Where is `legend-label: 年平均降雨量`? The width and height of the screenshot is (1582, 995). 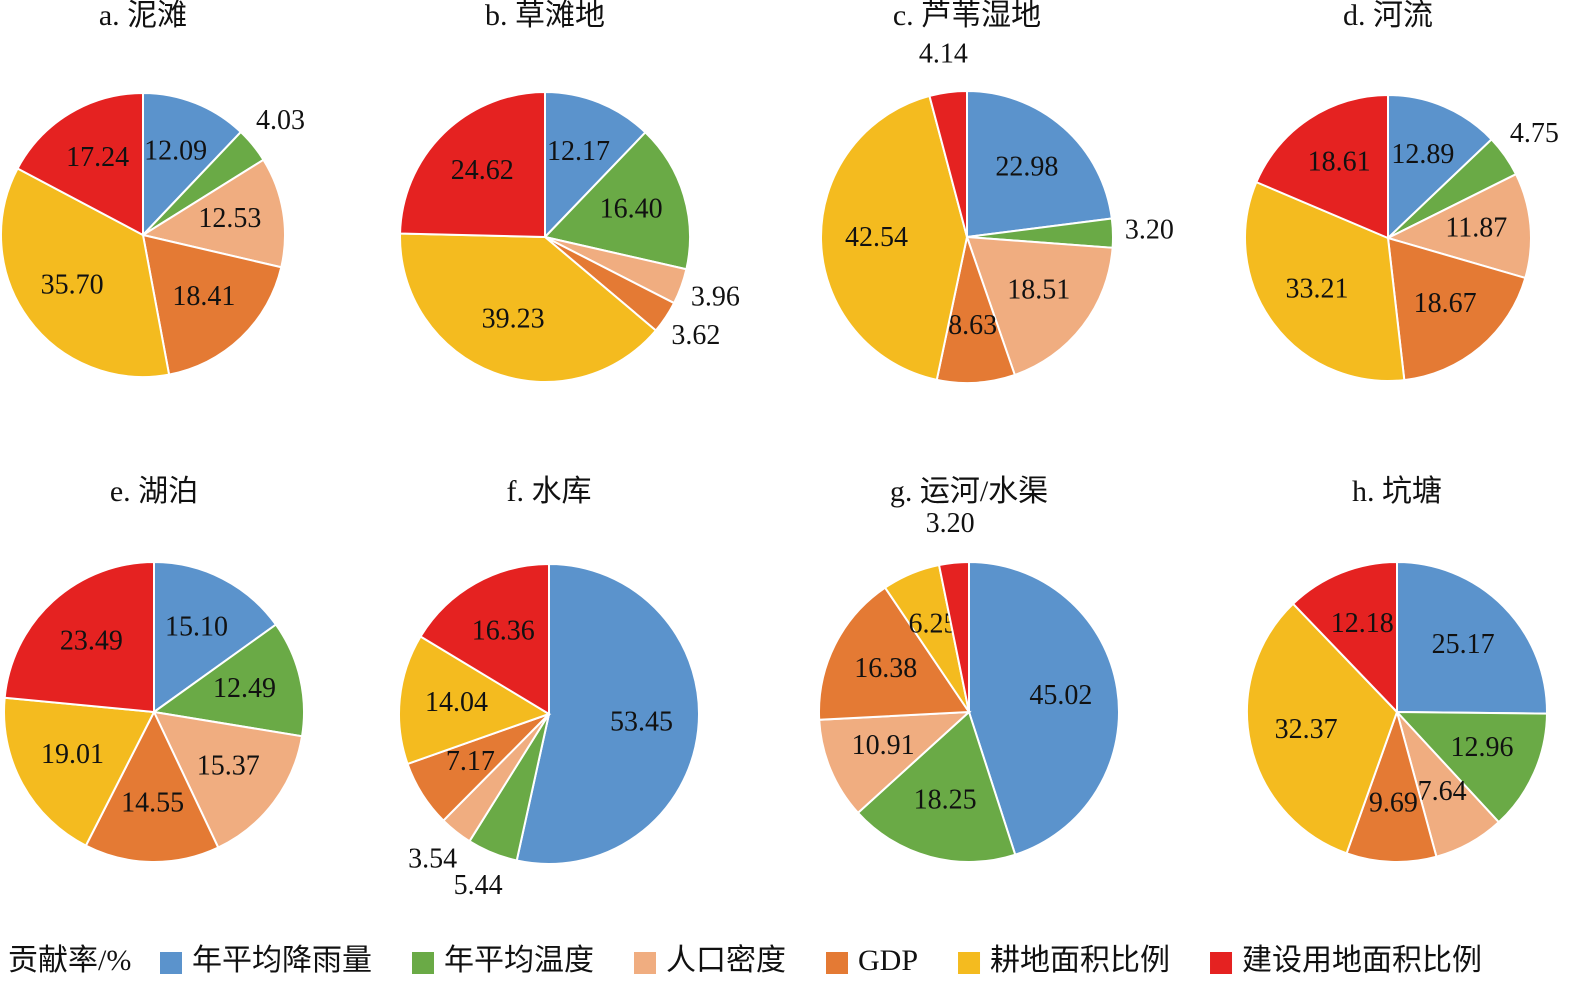
legend-label: 年平均降雨量 is located at coordinates (282, 960).